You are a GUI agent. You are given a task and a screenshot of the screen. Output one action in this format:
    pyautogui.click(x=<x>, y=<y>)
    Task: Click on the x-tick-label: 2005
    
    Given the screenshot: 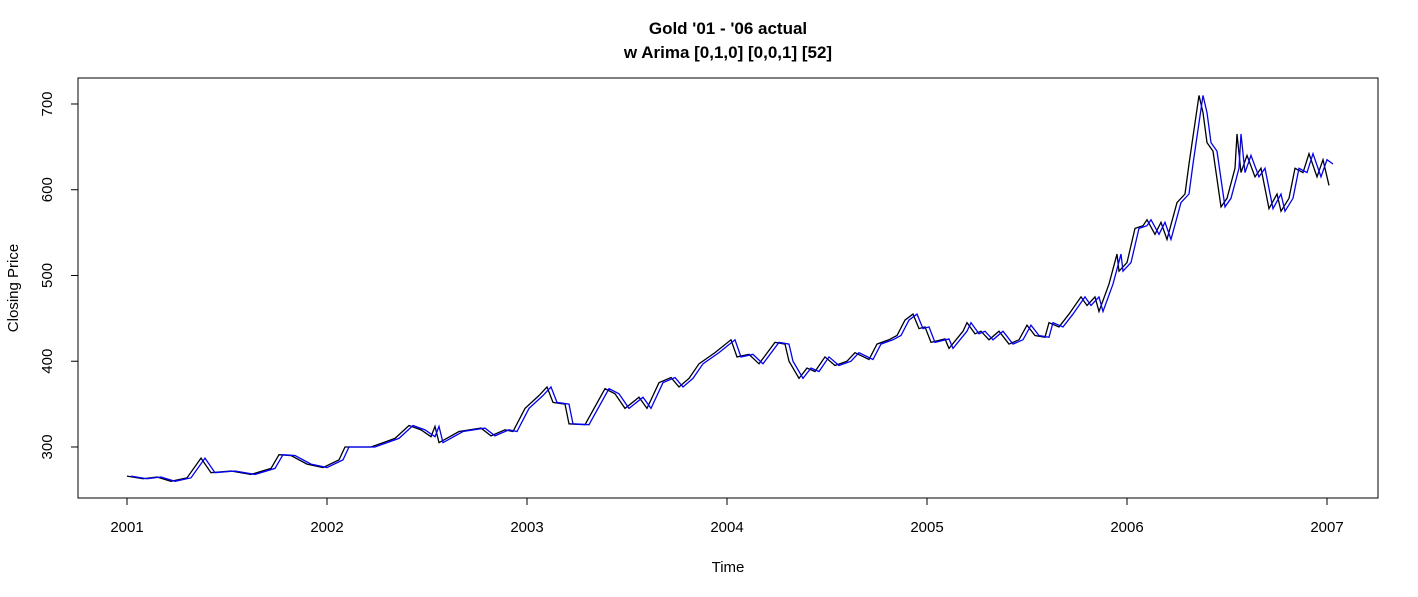 What is the action you would take?
    pyautogui.click(x=926, y=527)
    